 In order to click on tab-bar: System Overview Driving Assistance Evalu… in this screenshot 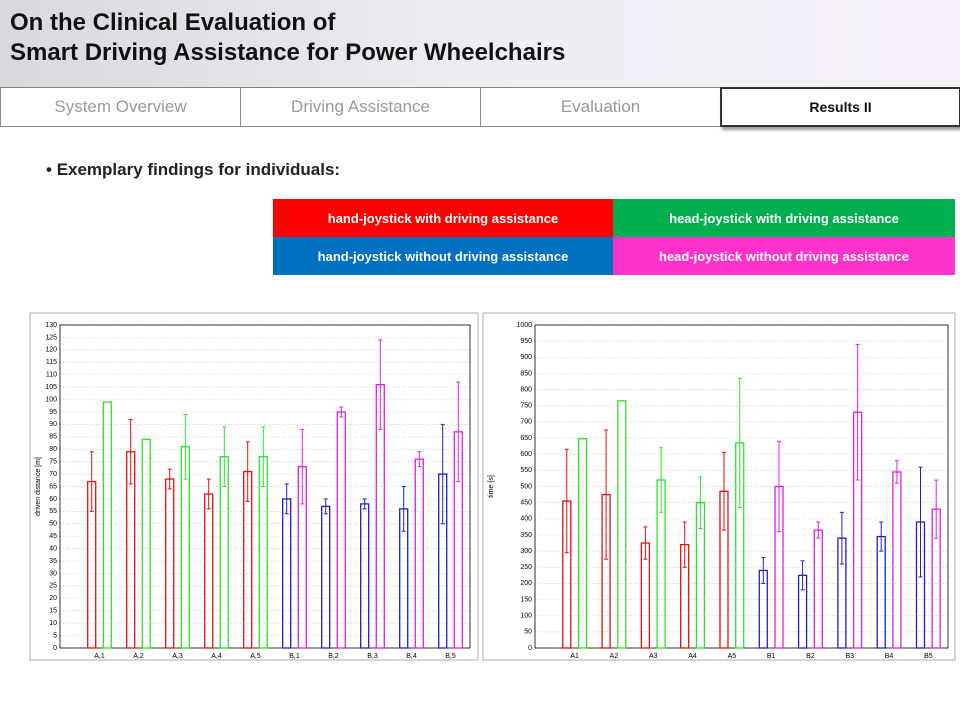, I will do `click(480, 107)`.